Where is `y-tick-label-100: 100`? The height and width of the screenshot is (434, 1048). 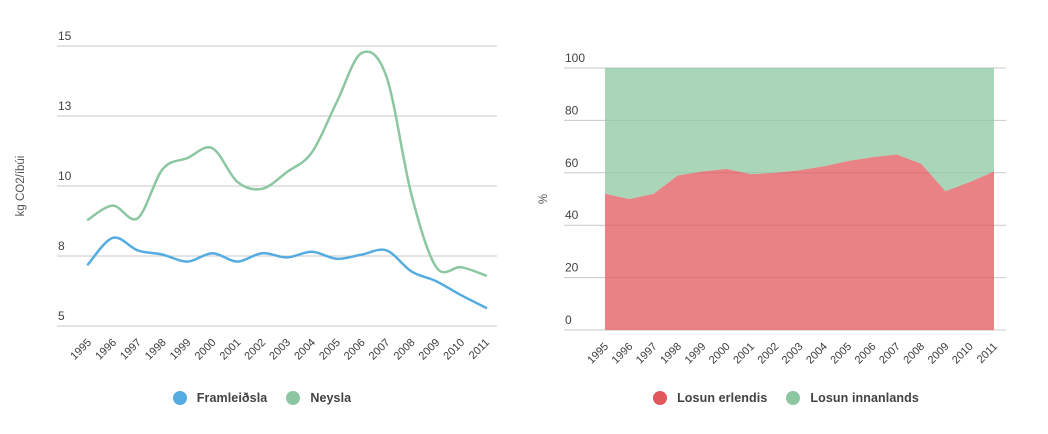
y-tick-label-100: 100 is located at coordinates (575, 58).